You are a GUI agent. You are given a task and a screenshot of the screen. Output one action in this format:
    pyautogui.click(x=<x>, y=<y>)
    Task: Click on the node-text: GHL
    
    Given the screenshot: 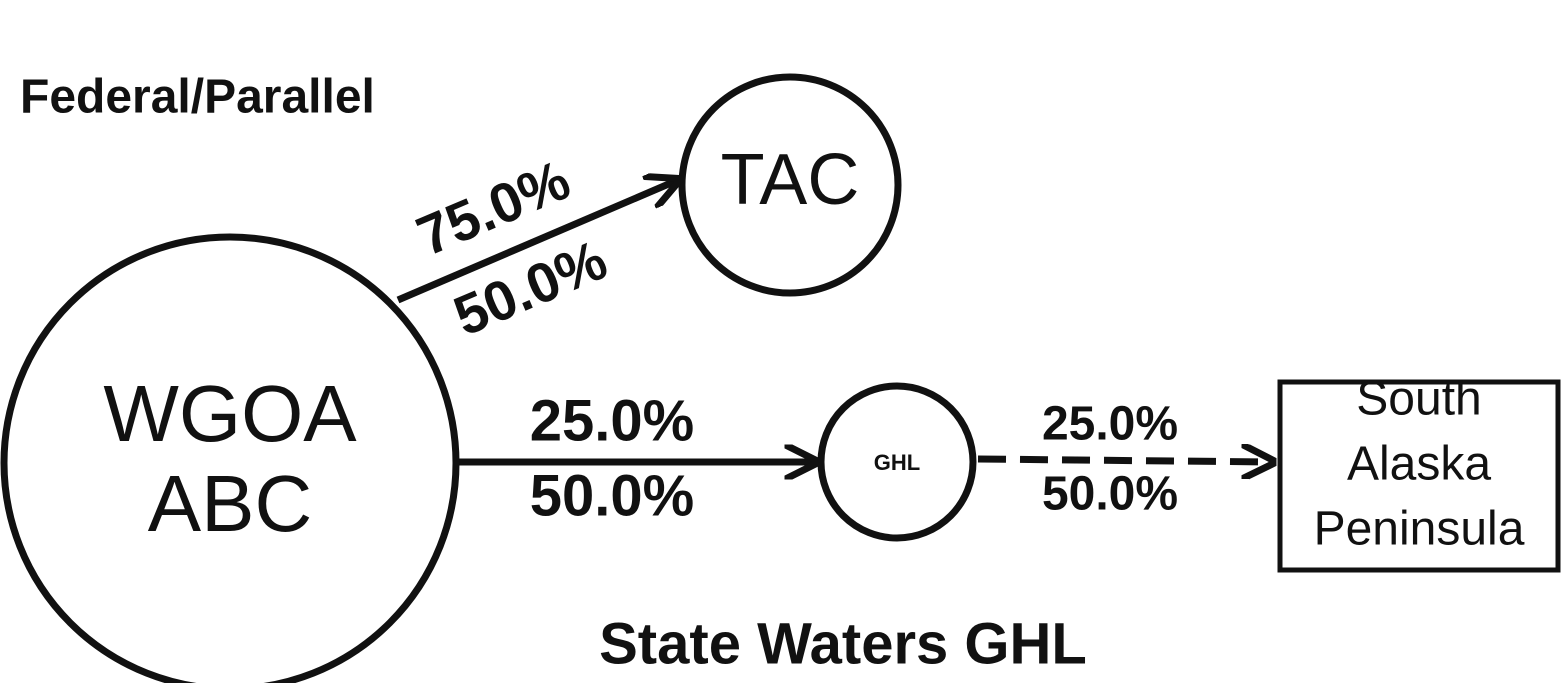 What is the action you would take?
    pyautogui.click(x=897, y=462)
    